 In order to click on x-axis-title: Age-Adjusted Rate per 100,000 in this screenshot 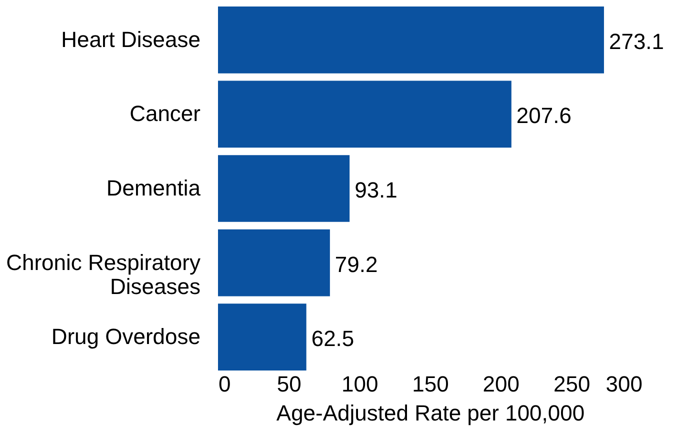, I will do `click(430, 413)`.